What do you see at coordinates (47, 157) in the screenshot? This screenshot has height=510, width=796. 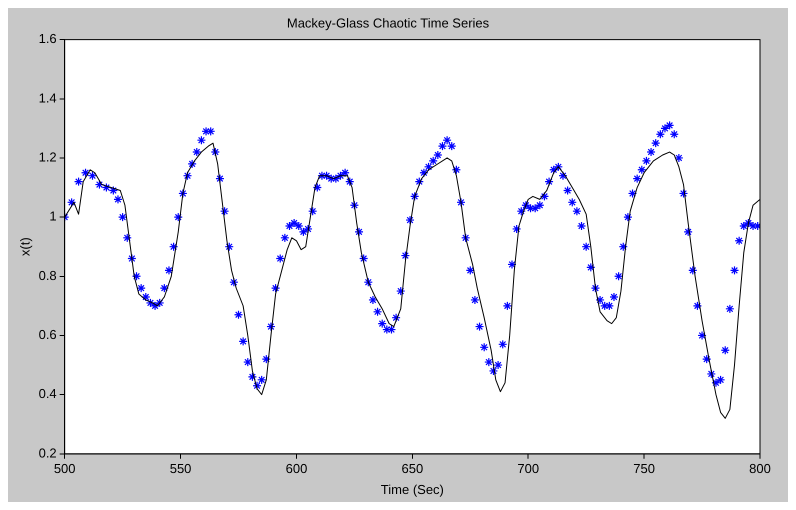 I see `y-tick-label: 1.2` at bounding box center [47, 157].